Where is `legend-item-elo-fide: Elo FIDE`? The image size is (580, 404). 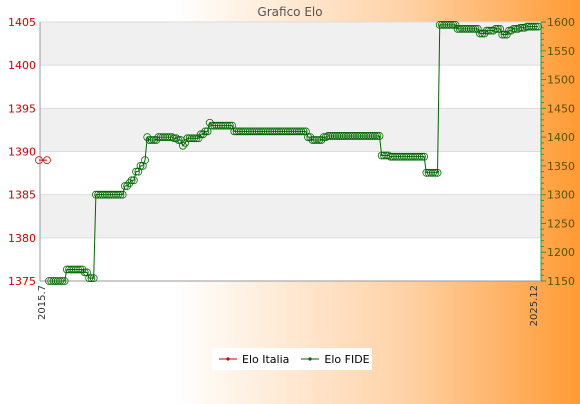 legend-item-elo-fide: Elo FIDE is located at coordinates (335, 359).